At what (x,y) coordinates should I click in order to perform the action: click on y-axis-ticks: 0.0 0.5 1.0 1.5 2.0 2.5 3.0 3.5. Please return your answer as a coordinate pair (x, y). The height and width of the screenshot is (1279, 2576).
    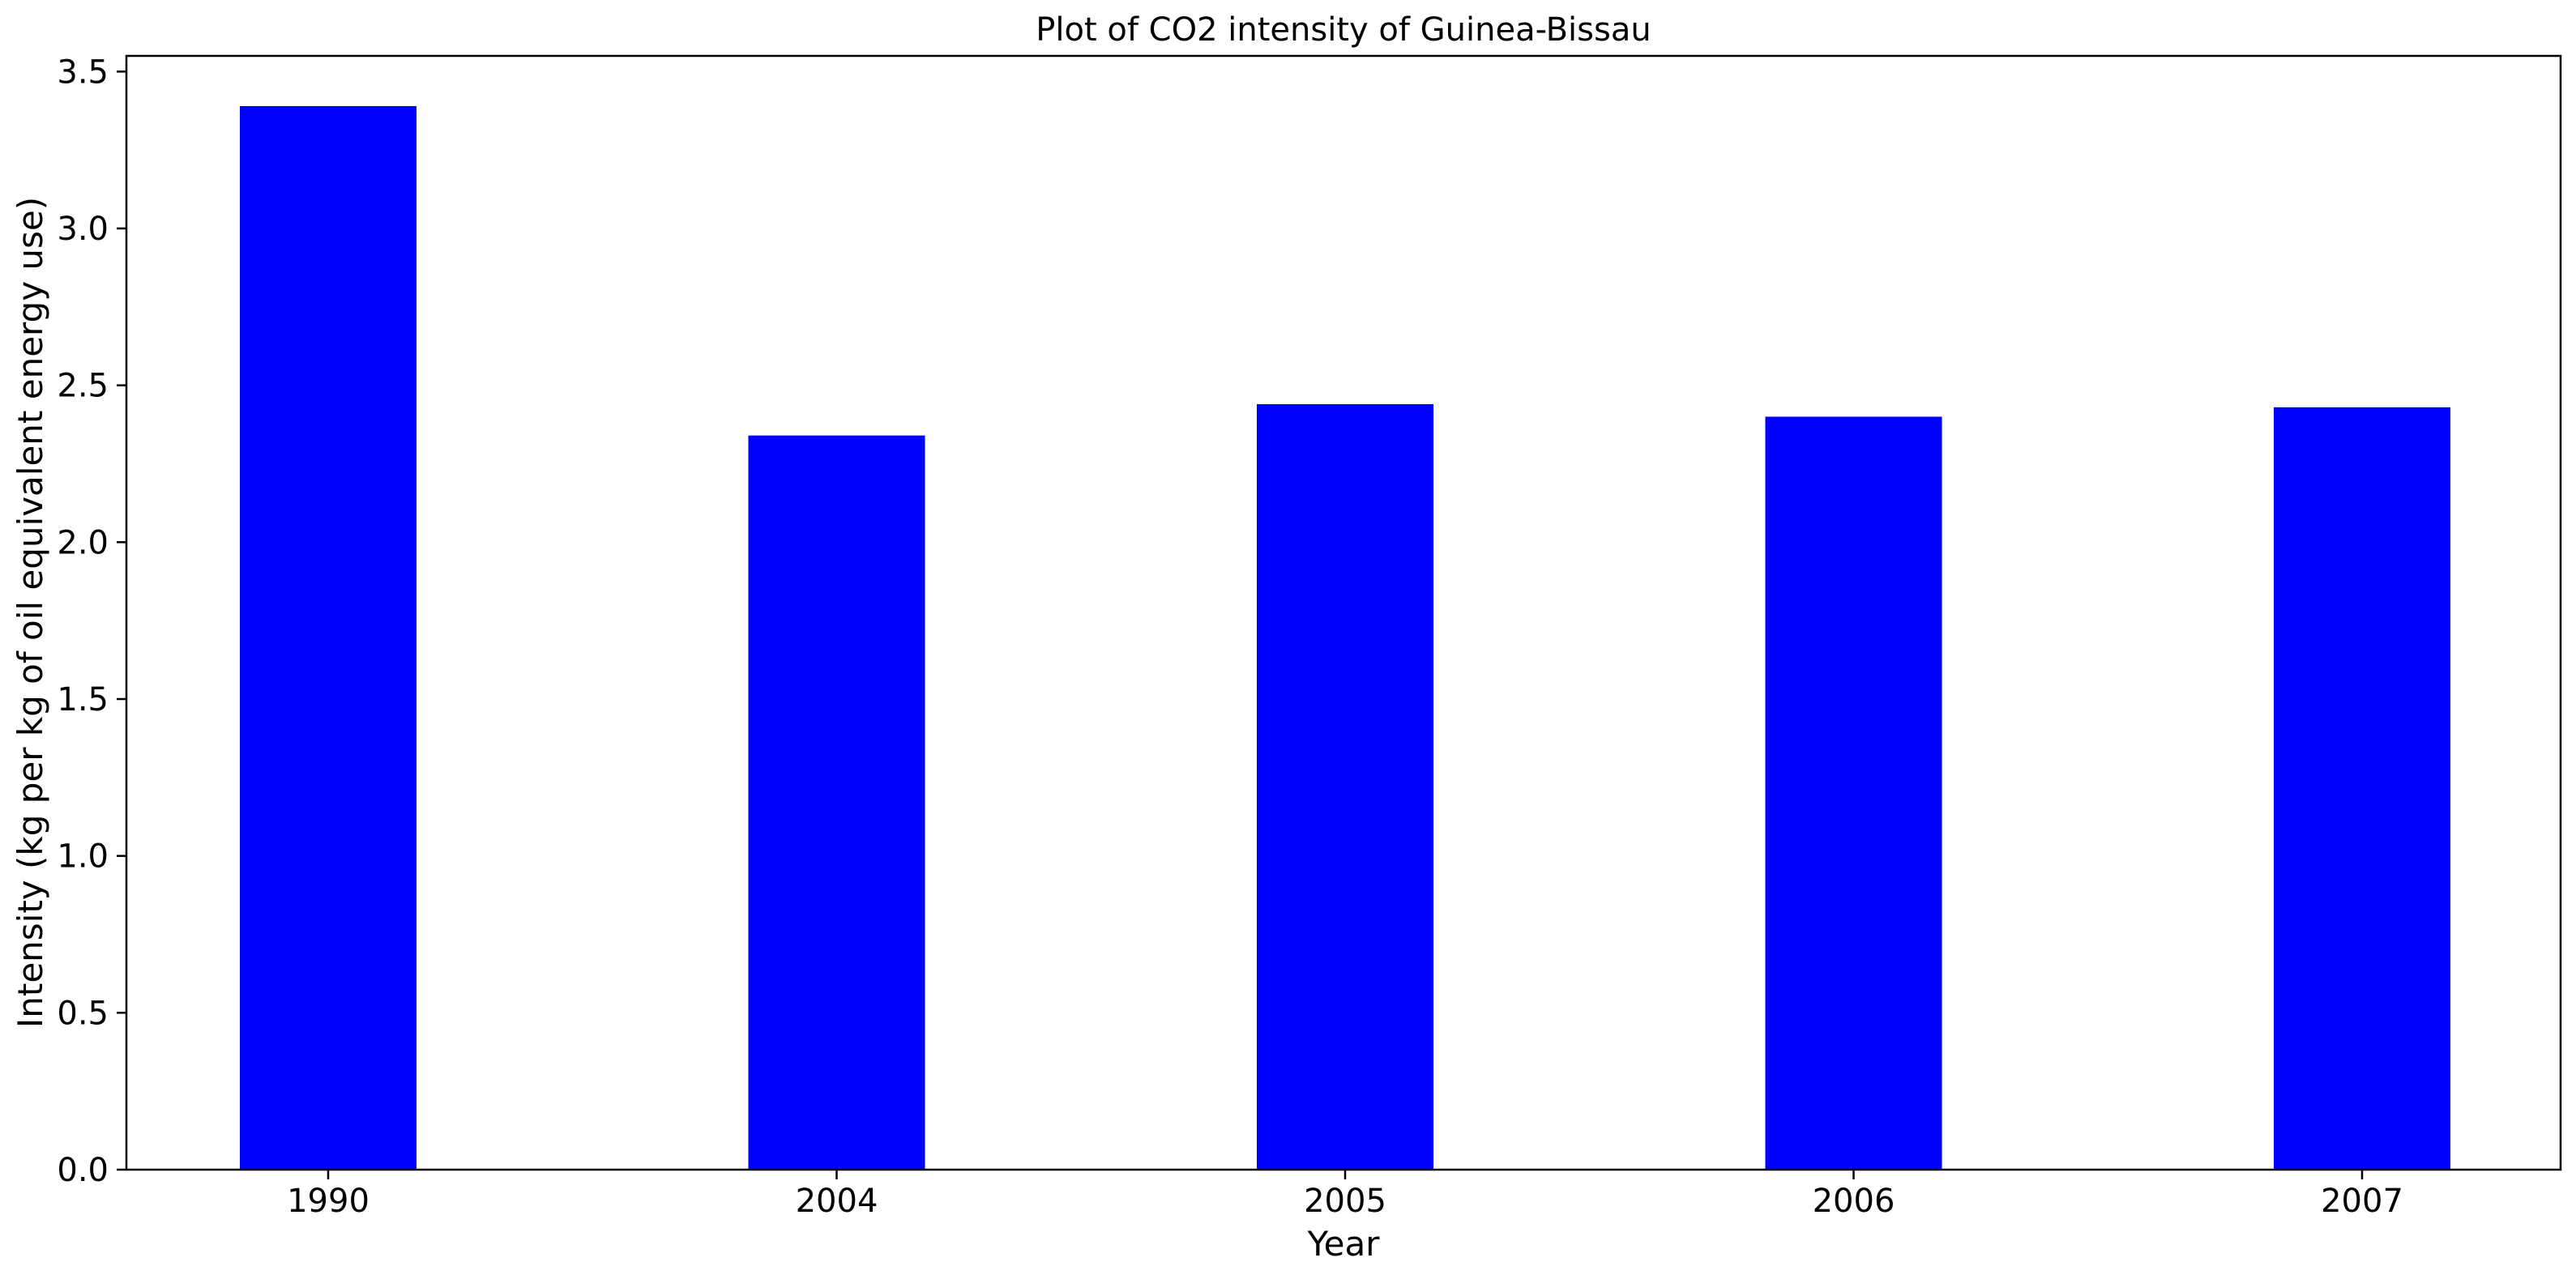
    Looking at the image, I should click on (91, 621).